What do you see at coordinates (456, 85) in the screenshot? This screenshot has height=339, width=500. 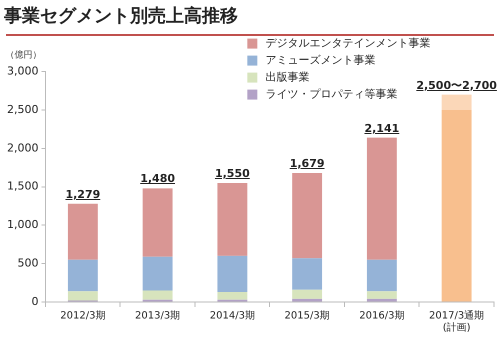 I see `total-label: 2,500〜2,700` at bounding box center [456, 85].